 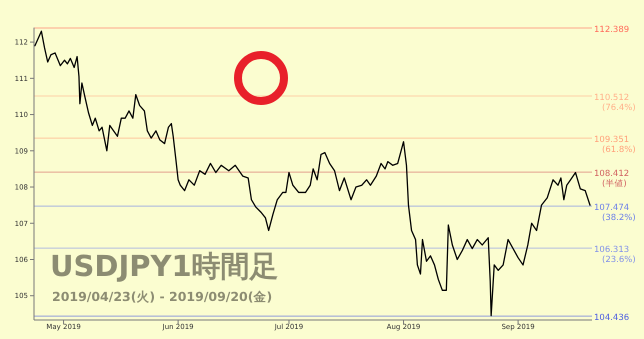 What do you see at coordinates (615, 103) in the screenshot?
I see `ref-line-label: 110.512 (76.4%)` at bounding box center [615, 103].